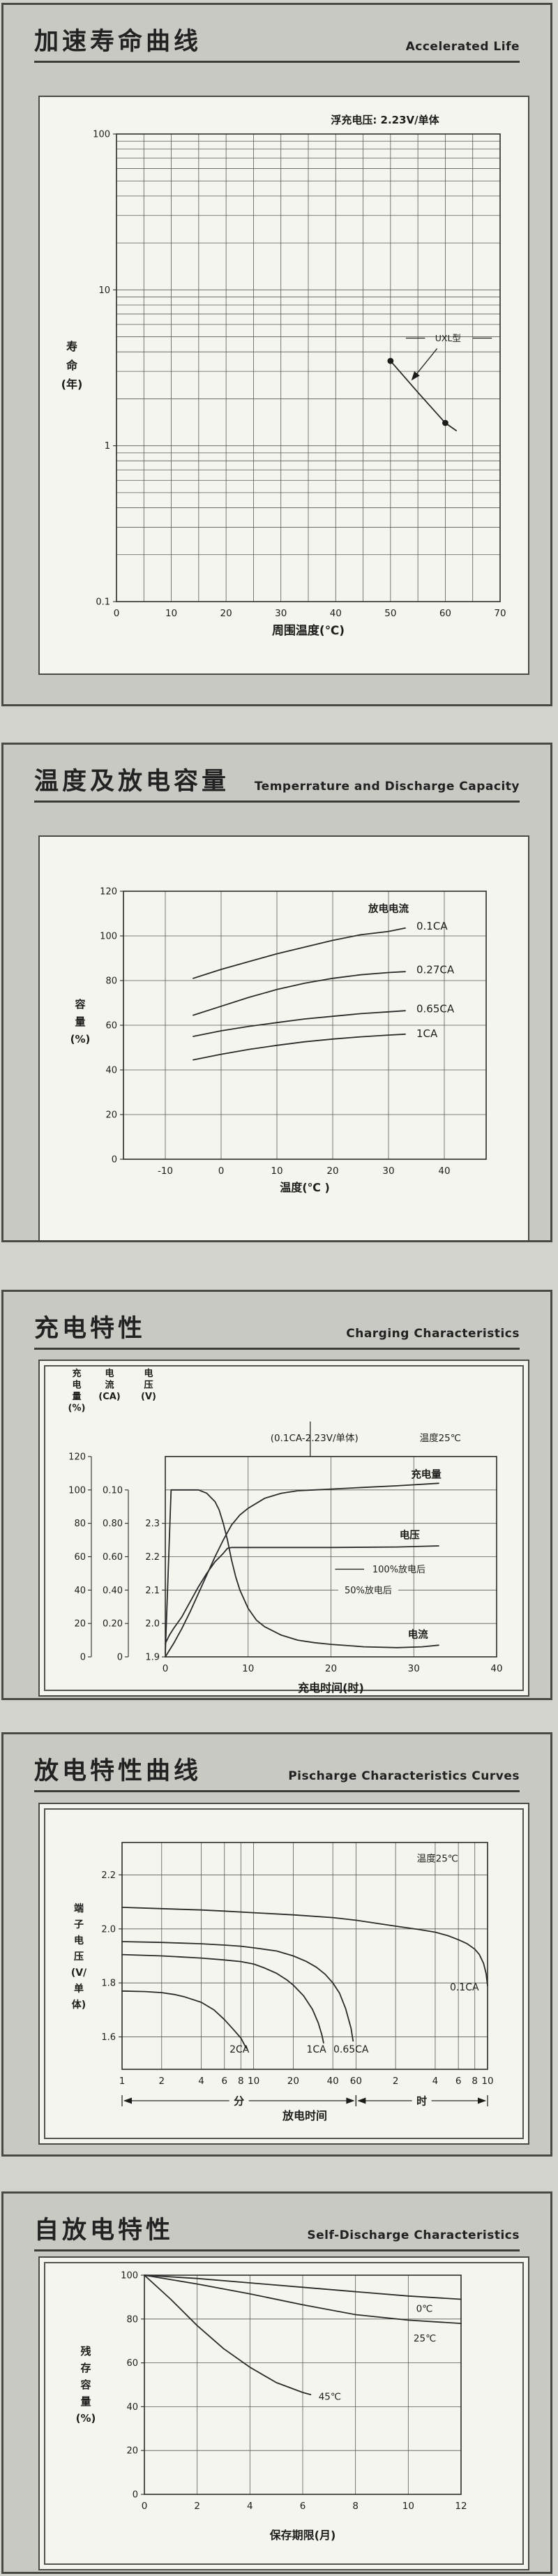 This screenshot has height=2576, width=558. What do you see at coordinates (132, 782) in the screenshot?
I see `panel-title-cn: 温度及放电容量` at bounding box center [132, 782].